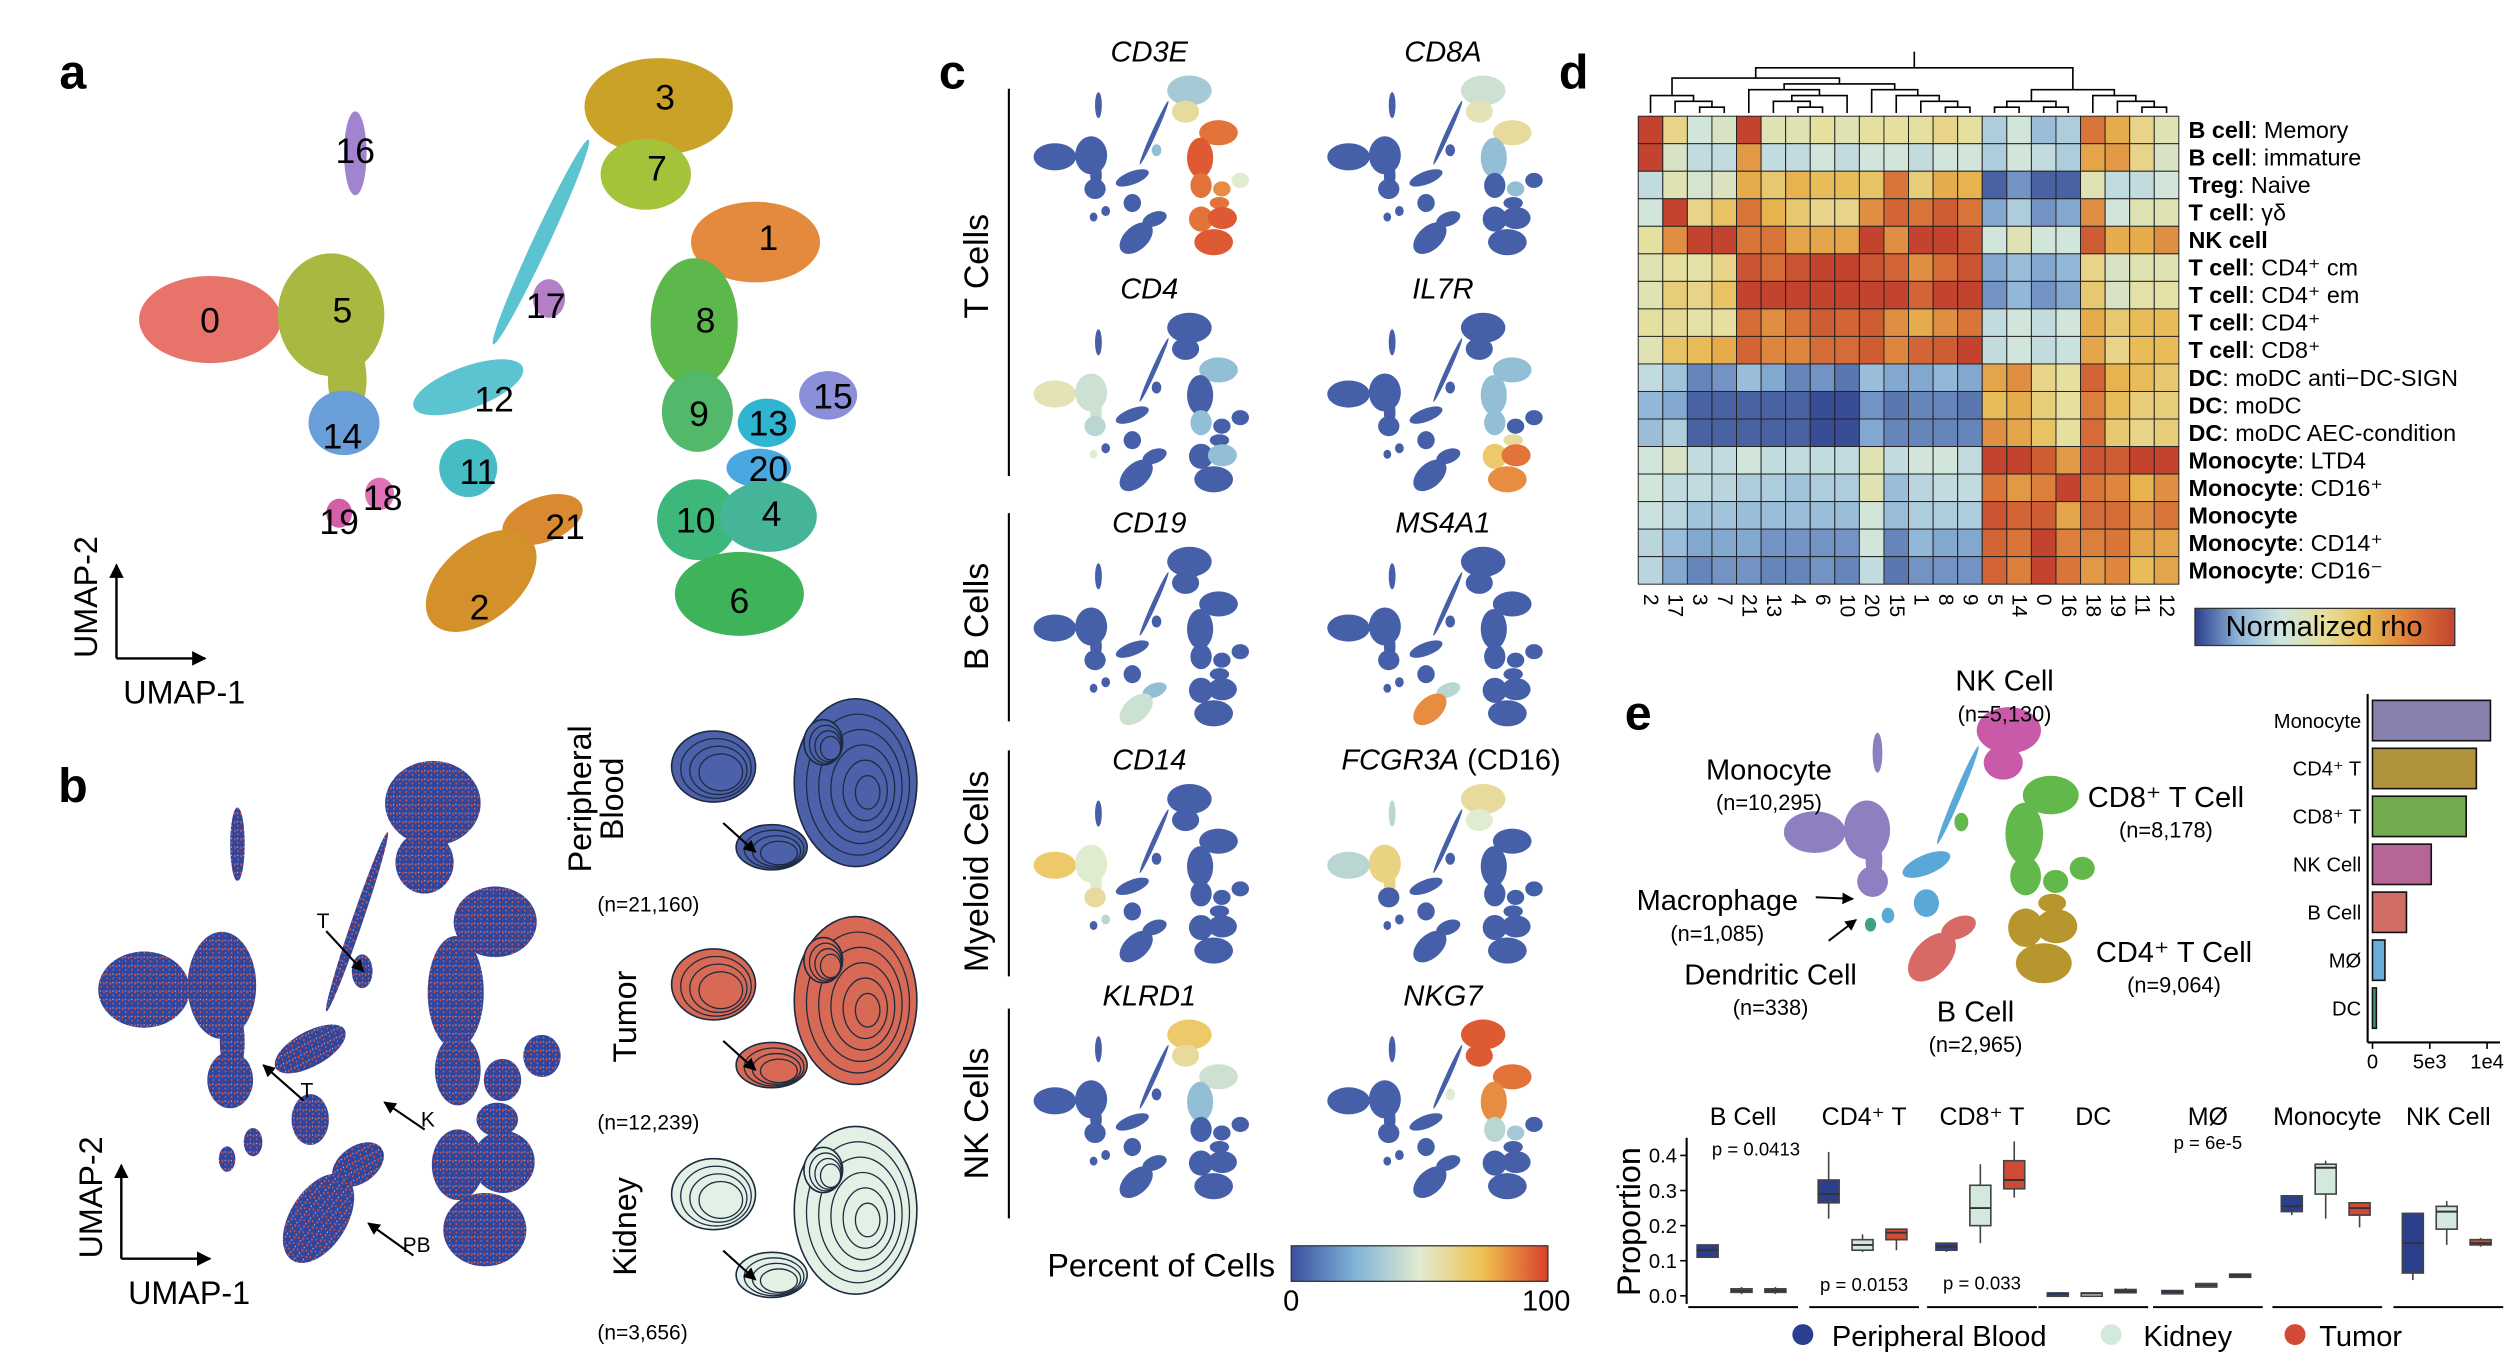  Describe the element at coordinates (2237, 213) in the screenshot. I see `heatmap-row-label: T cell: γδ` at that location.